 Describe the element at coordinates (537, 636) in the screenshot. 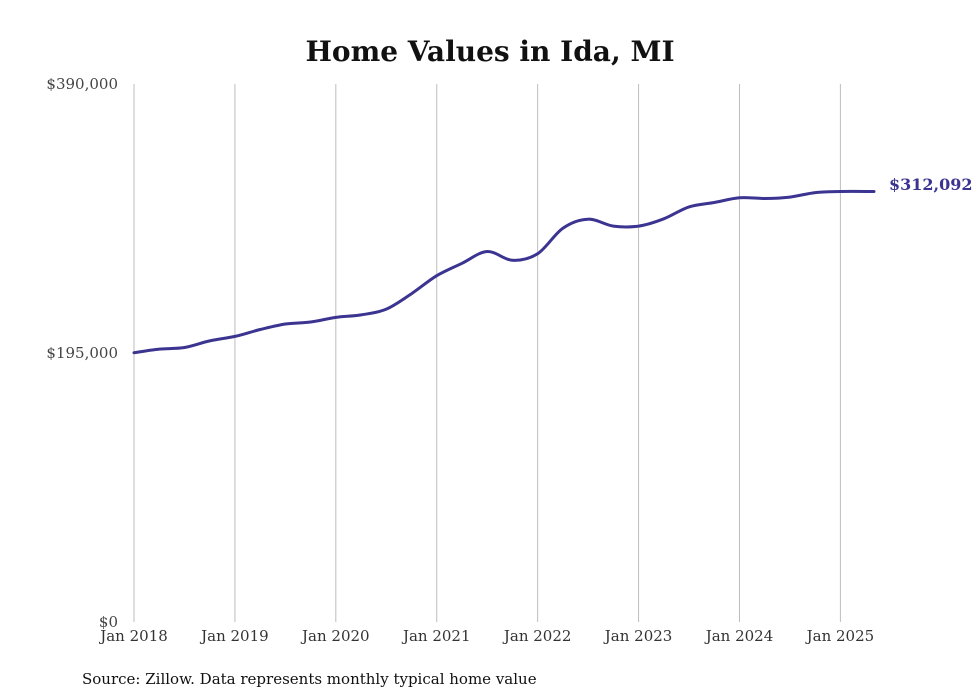

I see `x-tick-label: Jan 2022` at that location.